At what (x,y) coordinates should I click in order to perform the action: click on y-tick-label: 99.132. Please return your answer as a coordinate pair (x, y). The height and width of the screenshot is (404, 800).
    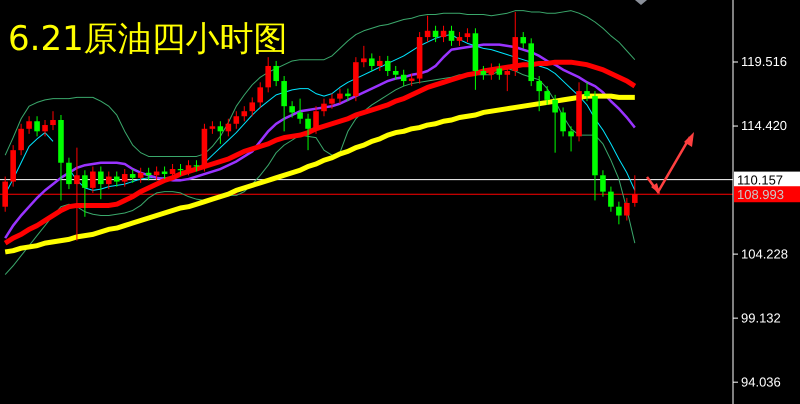
    Looking at the image, I should click on (761, 318).